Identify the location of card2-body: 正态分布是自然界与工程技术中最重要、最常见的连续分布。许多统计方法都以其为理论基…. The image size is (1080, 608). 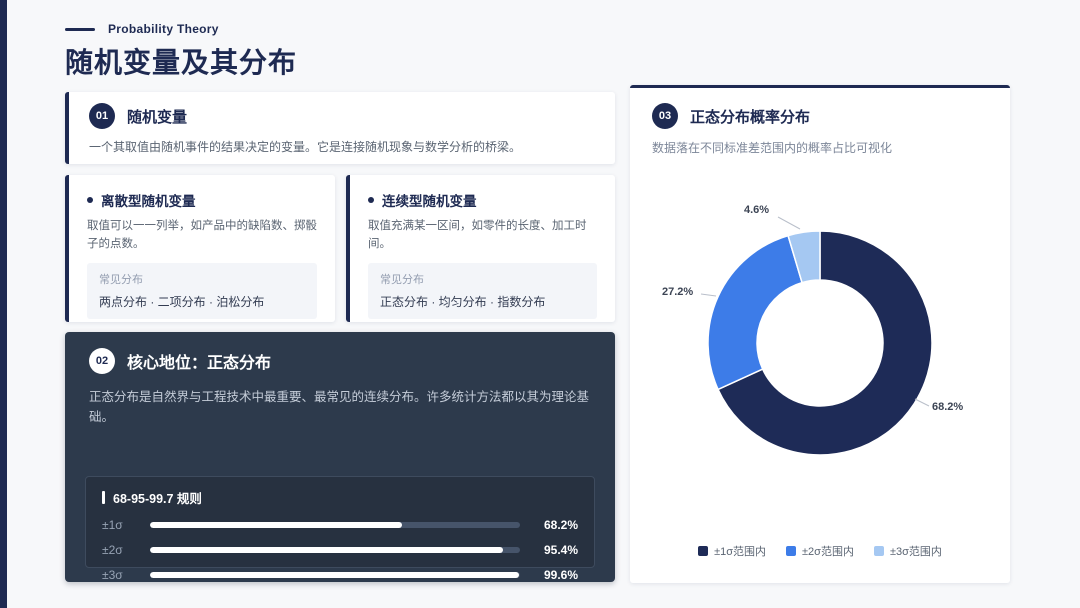
(339, 407).